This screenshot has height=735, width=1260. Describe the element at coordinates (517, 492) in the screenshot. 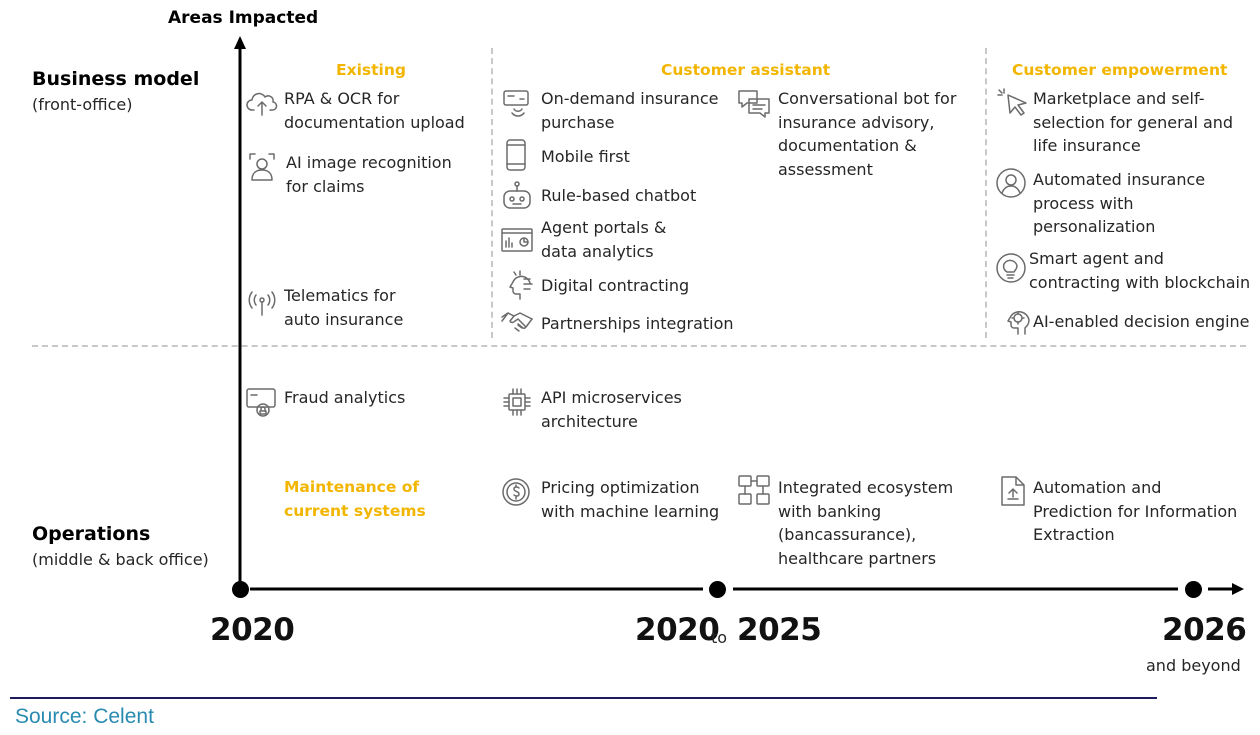

I see `dollar-coin-icon` at that location.